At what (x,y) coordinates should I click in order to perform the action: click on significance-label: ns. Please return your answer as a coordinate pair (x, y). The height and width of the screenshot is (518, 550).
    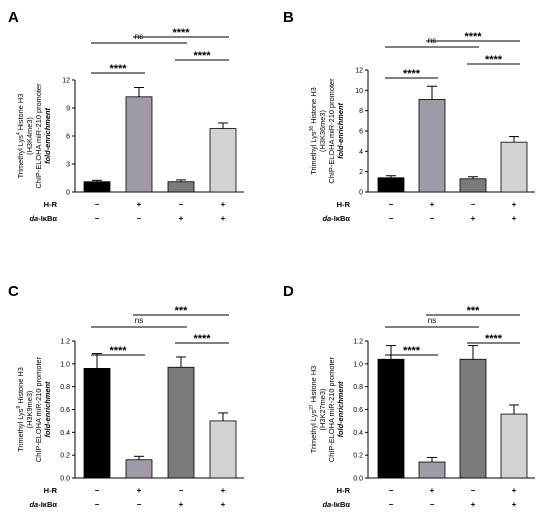
    Looking at the image, I should click on (139, 320).